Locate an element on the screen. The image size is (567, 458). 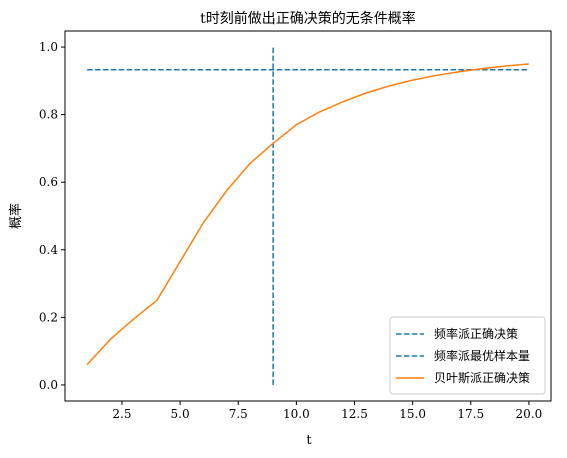
x-axis-label: t is located at coordinates (309, 440).